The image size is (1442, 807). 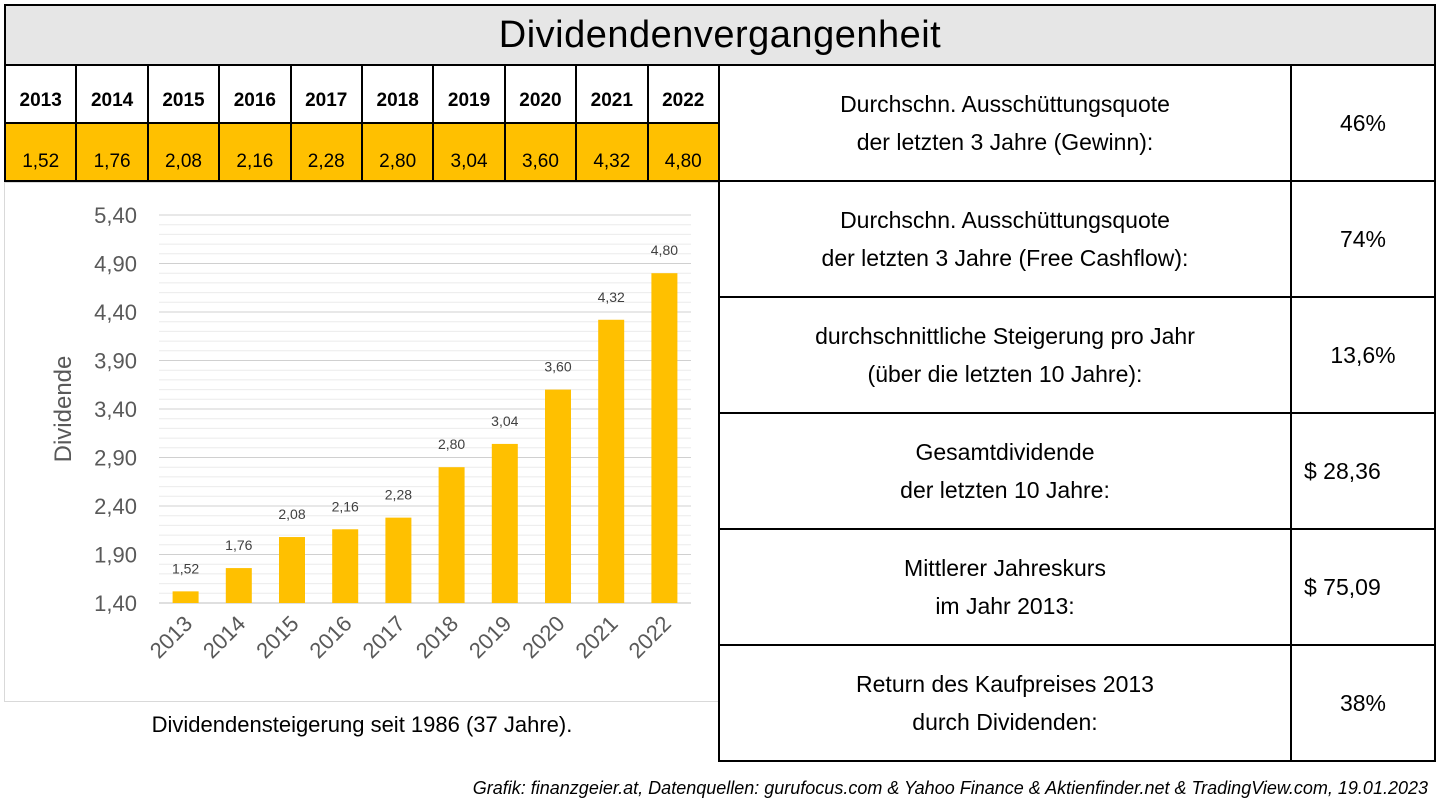 What do you see at coordinates (1363, 703) in the screenshot?
I see `metric-value: 38%` at bounding box center [1363, 703].